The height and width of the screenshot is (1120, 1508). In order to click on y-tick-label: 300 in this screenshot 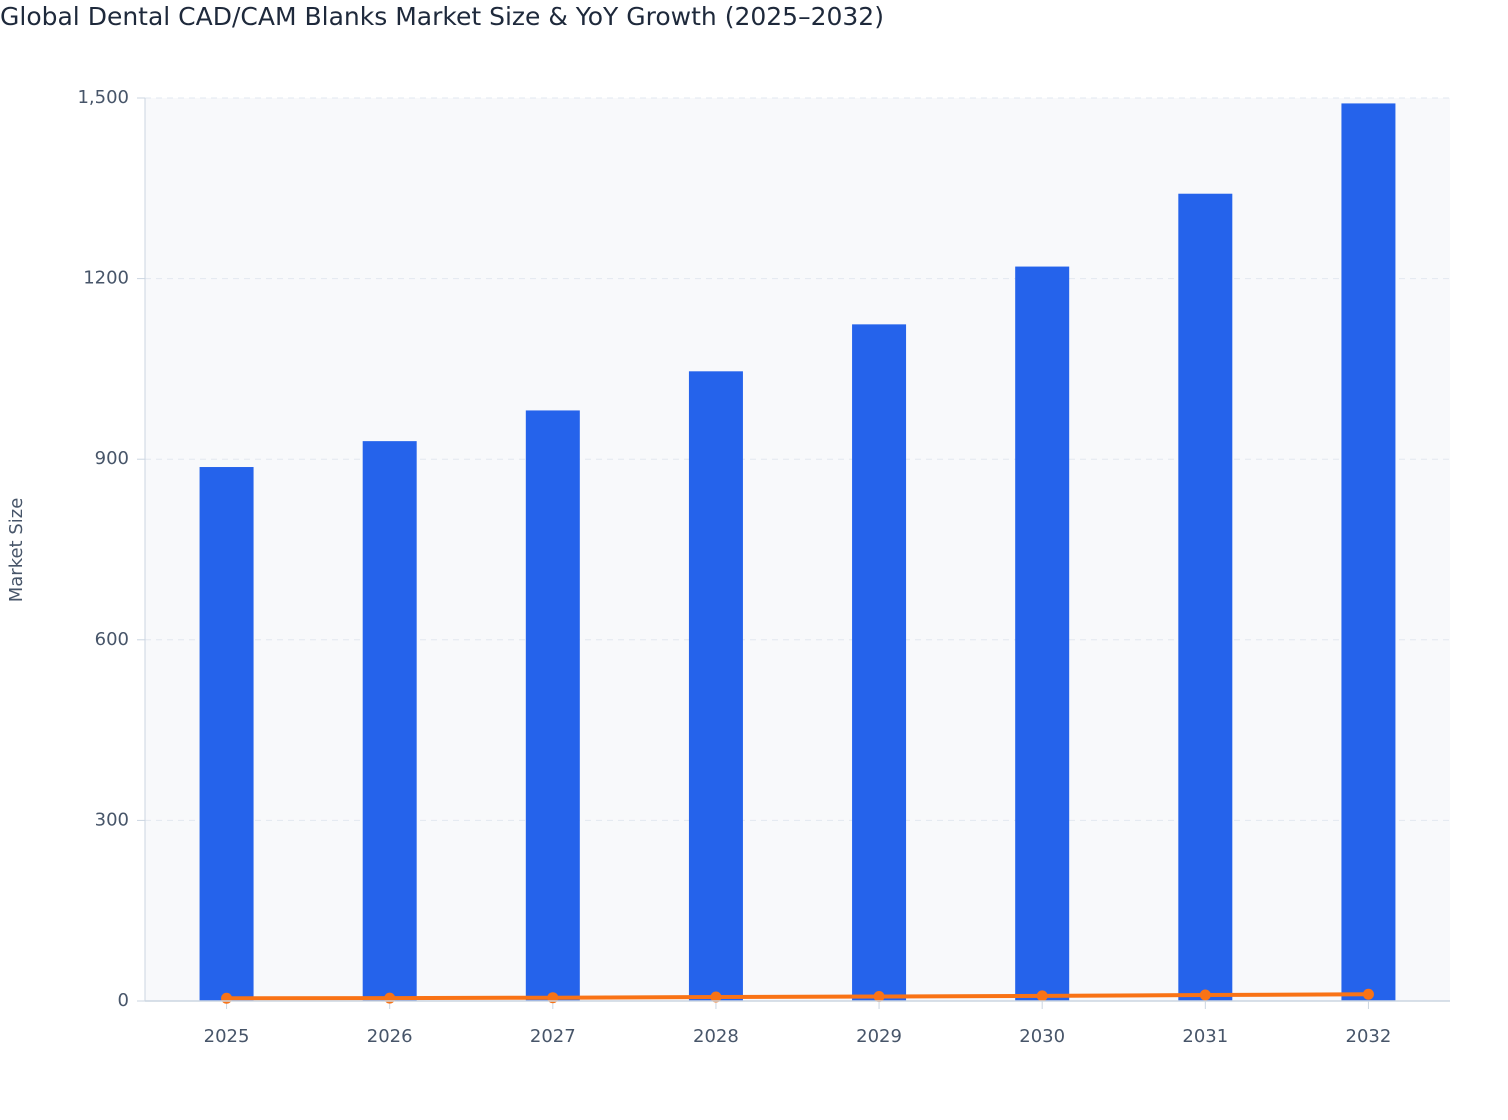, I will do `click(112, 819)`.